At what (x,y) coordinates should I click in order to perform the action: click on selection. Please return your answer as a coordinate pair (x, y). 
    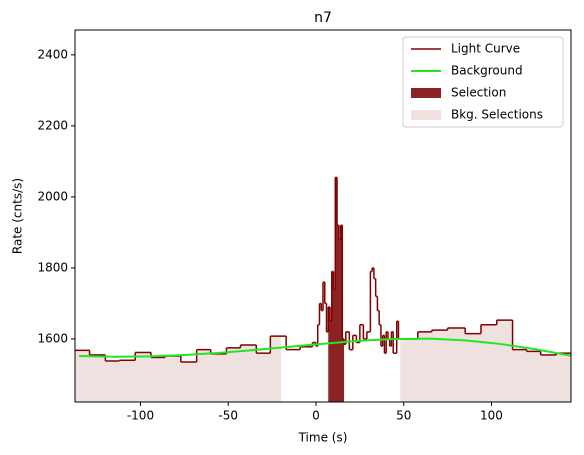
    Looking at the image, I should click on (336, 289).